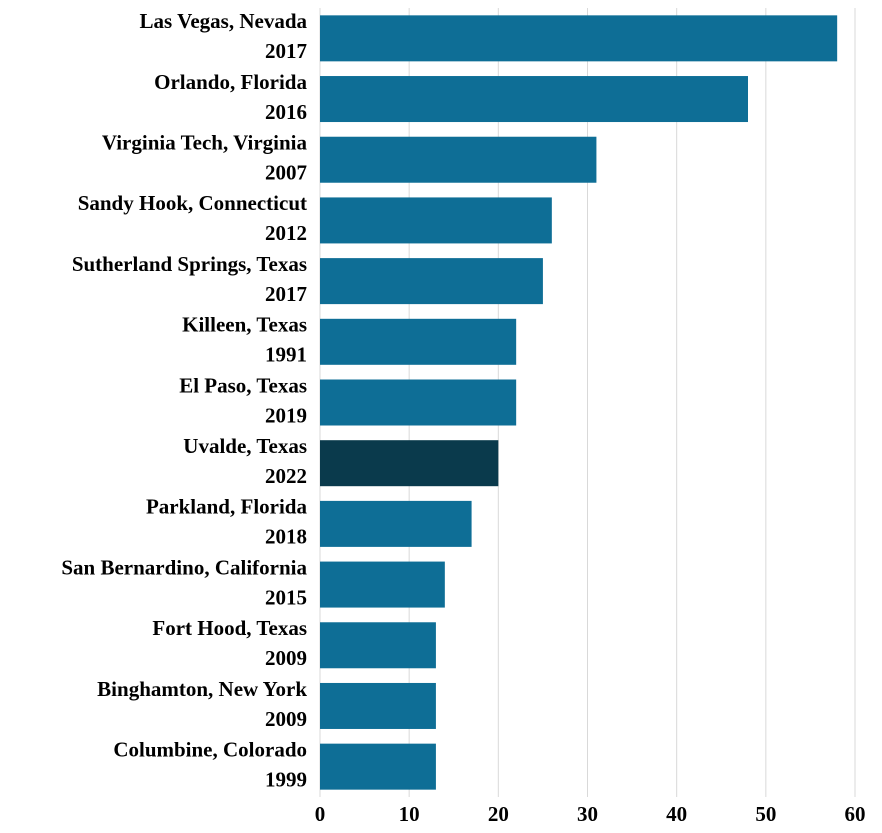 Image resolution: width=882 pixels, height=833 pixels. I want to click on y-tick-label: 2015, so click(286, 597).